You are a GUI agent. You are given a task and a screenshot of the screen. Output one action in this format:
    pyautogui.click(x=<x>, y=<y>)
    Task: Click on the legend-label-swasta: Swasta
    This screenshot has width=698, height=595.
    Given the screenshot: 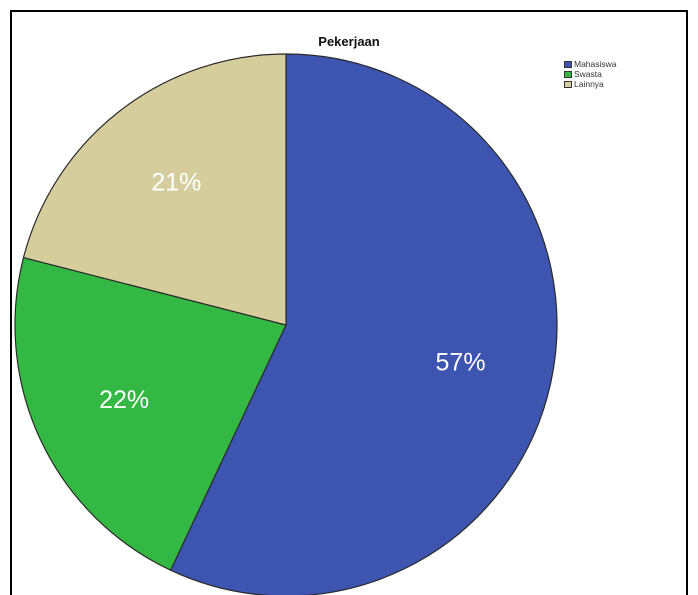 What is the action you would take?
    pyautogui.click(x=588, y=74)
    